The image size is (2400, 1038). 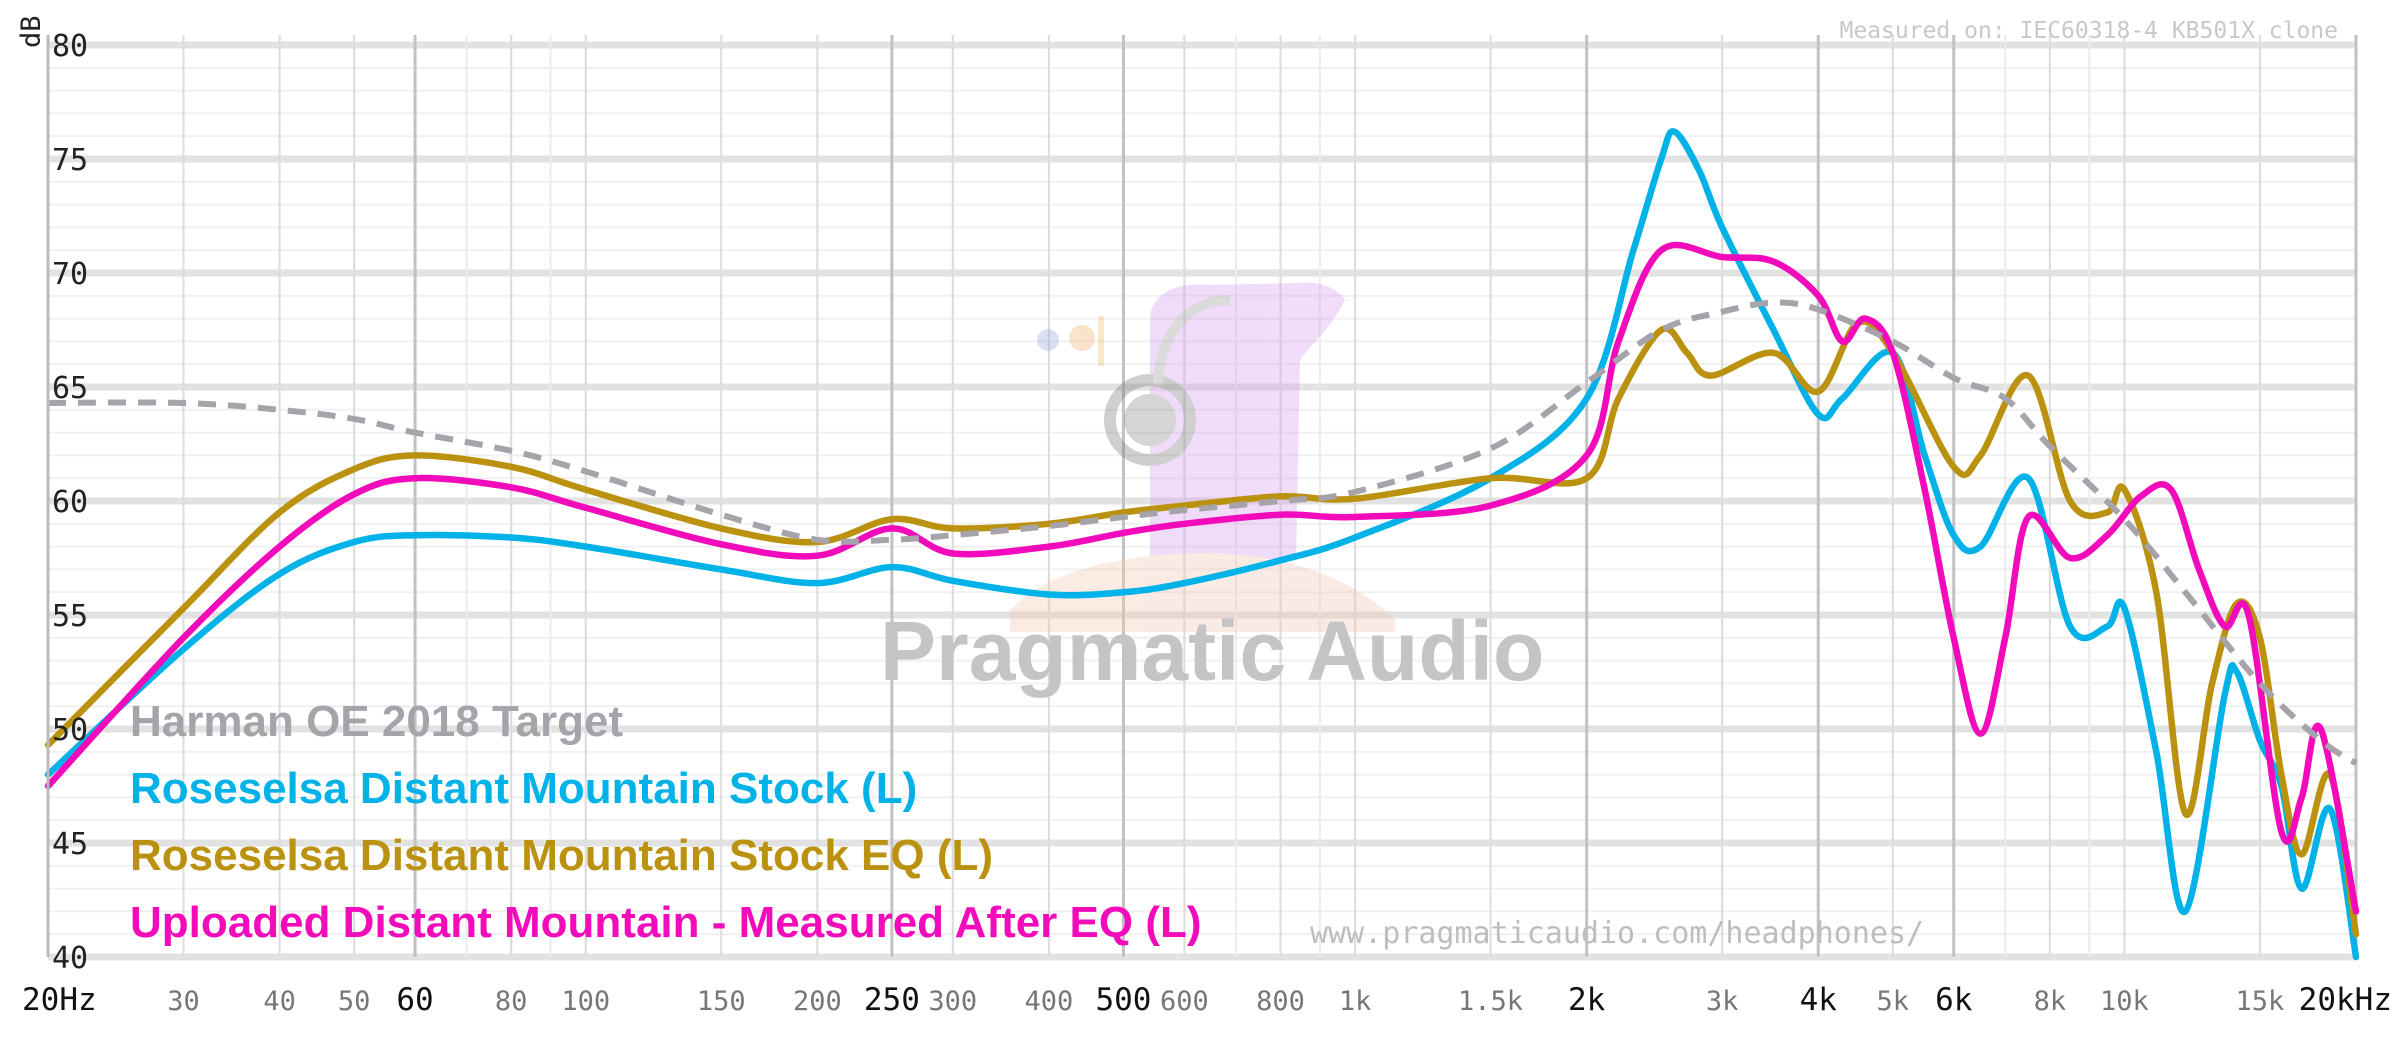 What do you see at coordinates (561, 855) in the screenshot?
I see `legend-entry-2: Roseselsa Distant Mountain Stock EQ (L)` at bounding box center [561, 855].